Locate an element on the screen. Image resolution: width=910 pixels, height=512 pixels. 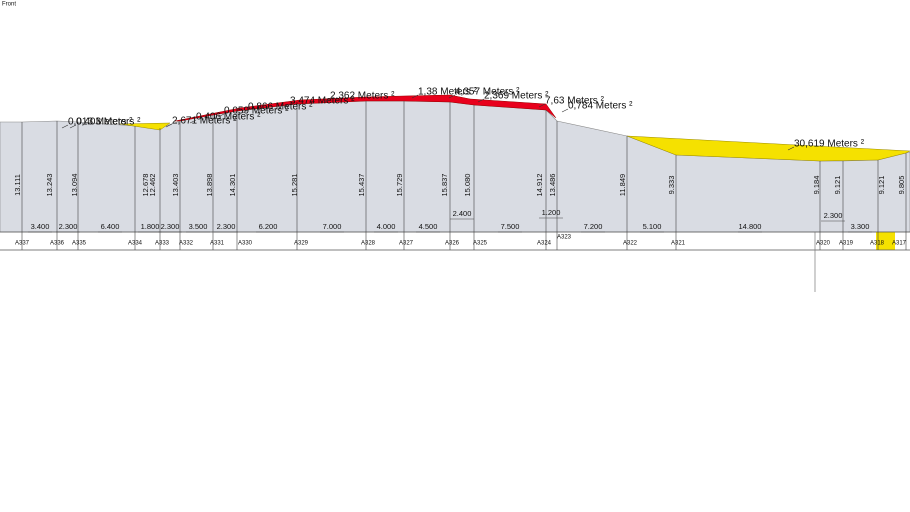
spacing-label: 3.300 is located at coordinates (860, 226).